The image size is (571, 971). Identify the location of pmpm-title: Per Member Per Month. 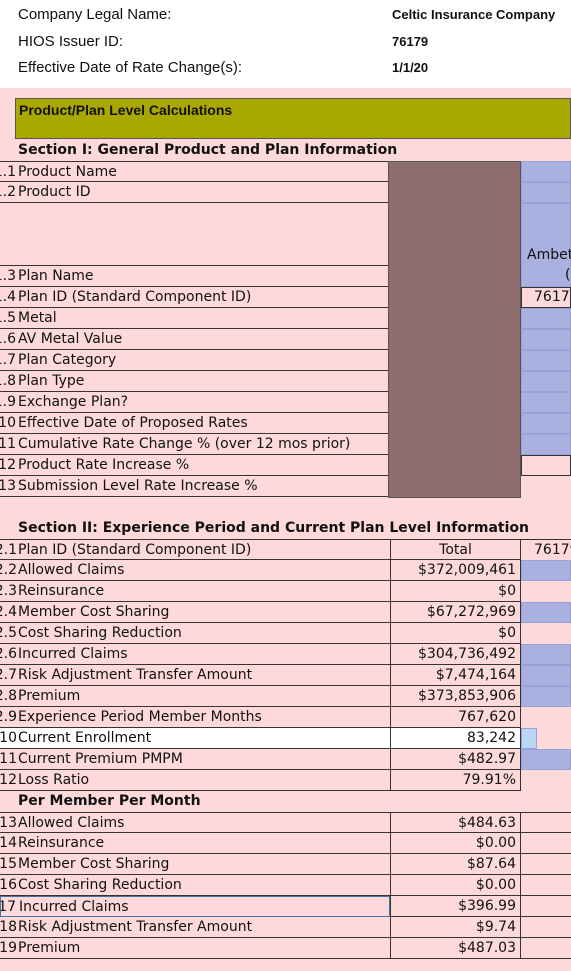
(109, 801).